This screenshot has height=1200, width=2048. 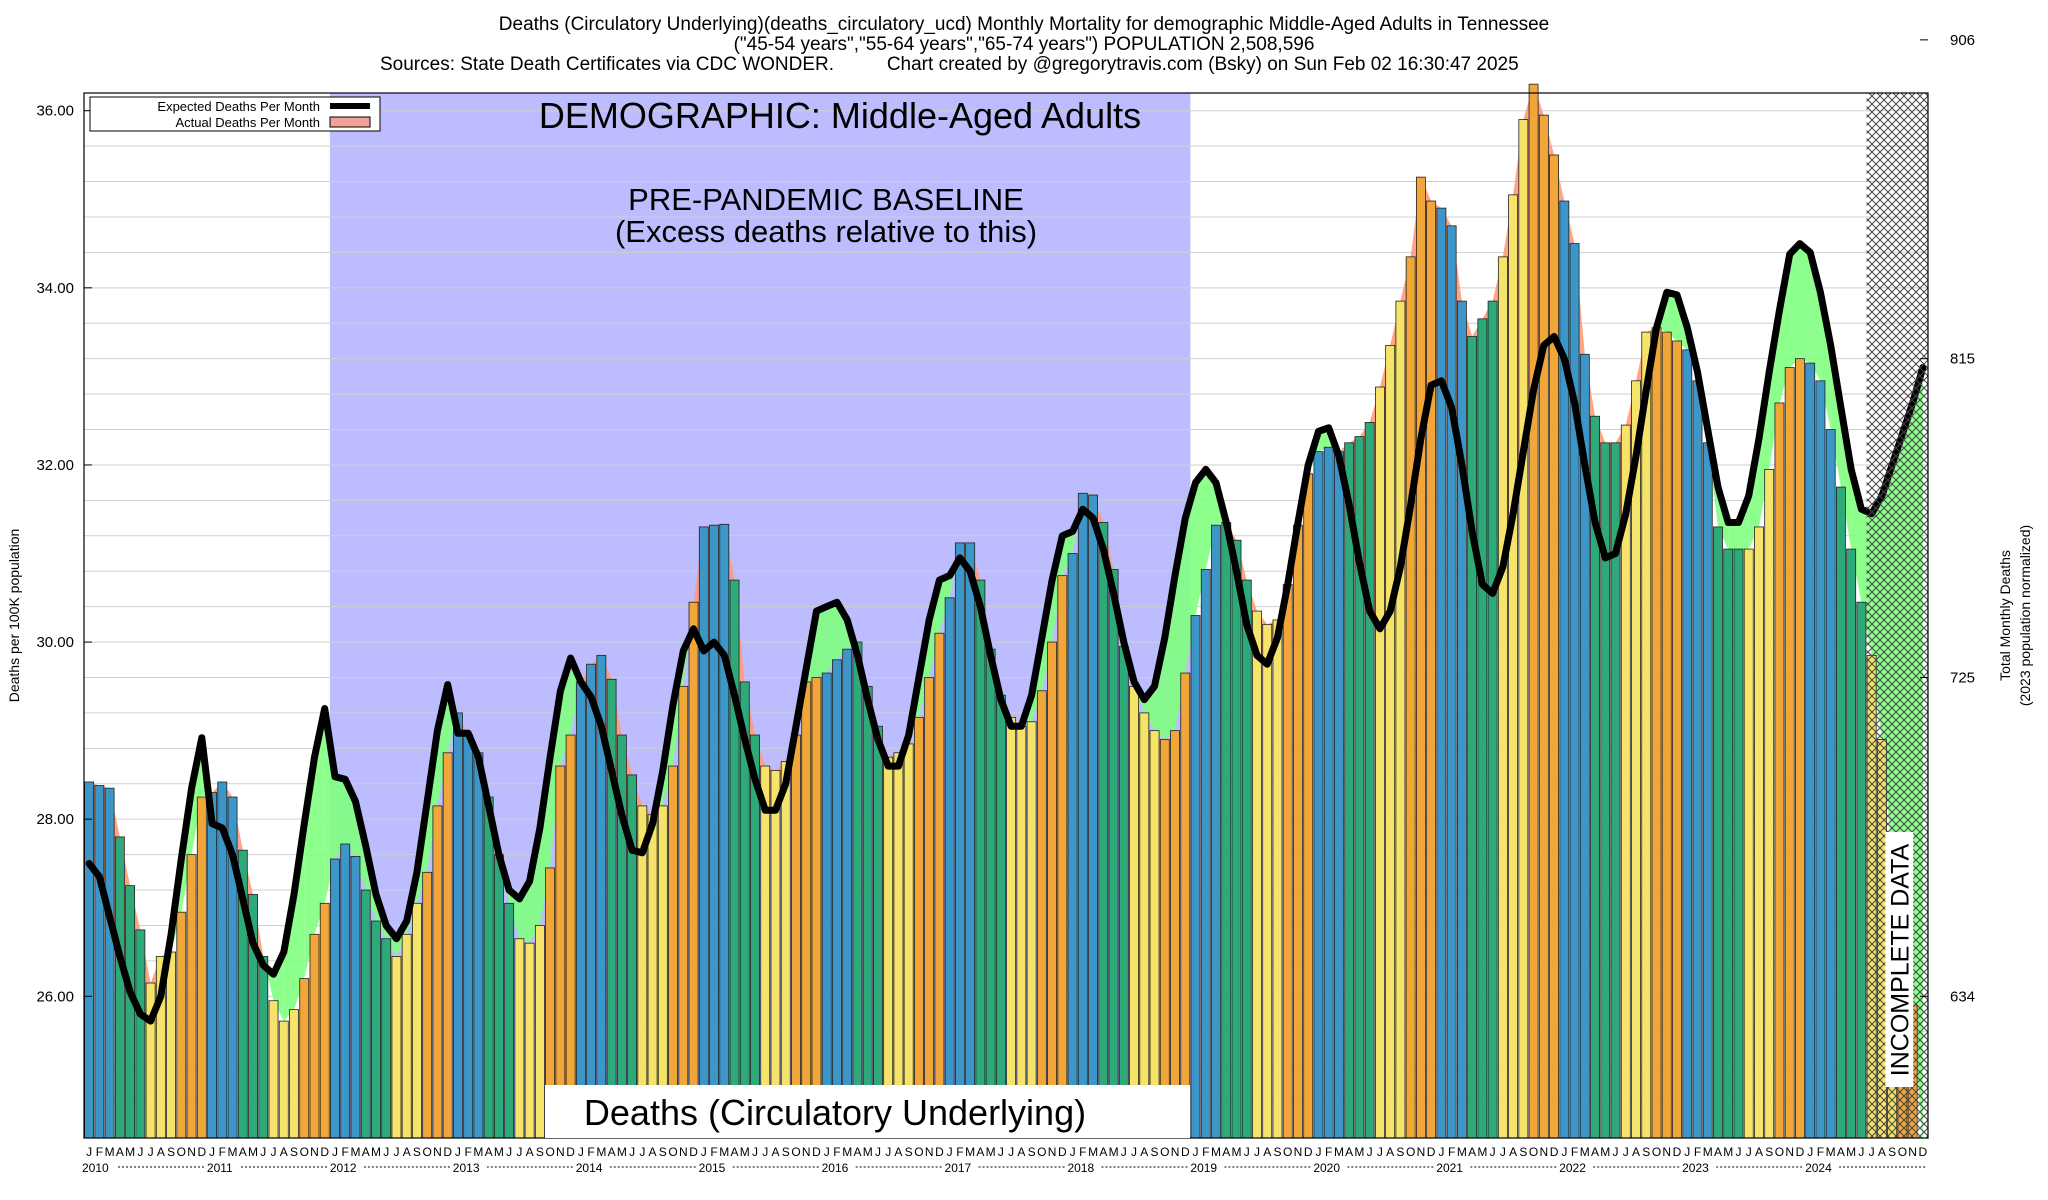 What do you see at coordinates (1572, 1168) in the screenshot?
I see `x-year-label: 2022` at bounding box center [1572, 1168].